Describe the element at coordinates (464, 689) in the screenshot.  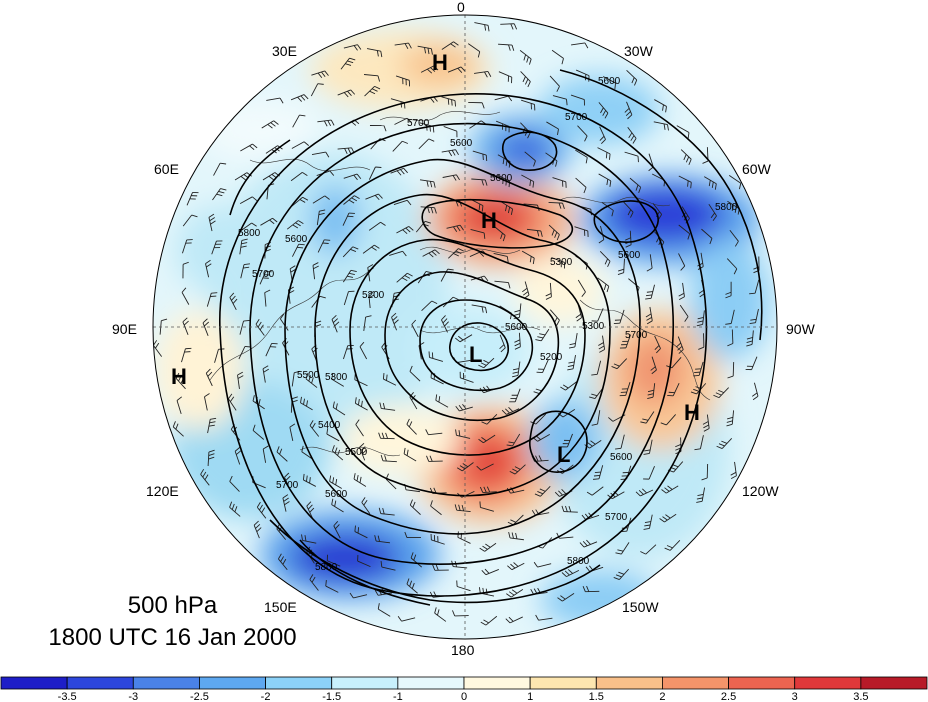
I see `colorbar: -3.5 -3 -2.5 -2 -1.5 -1 0 1 1.5 2 2.5 3 3.5` at that location.